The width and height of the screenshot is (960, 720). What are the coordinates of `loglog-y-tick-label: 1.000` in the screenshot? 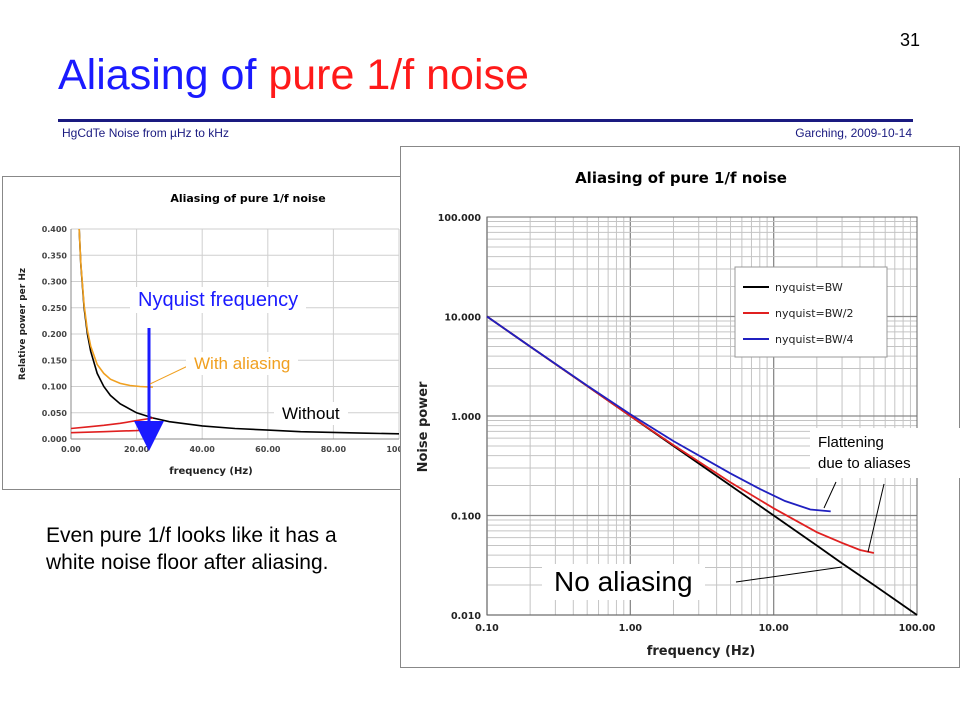 It's located at (466, 417).